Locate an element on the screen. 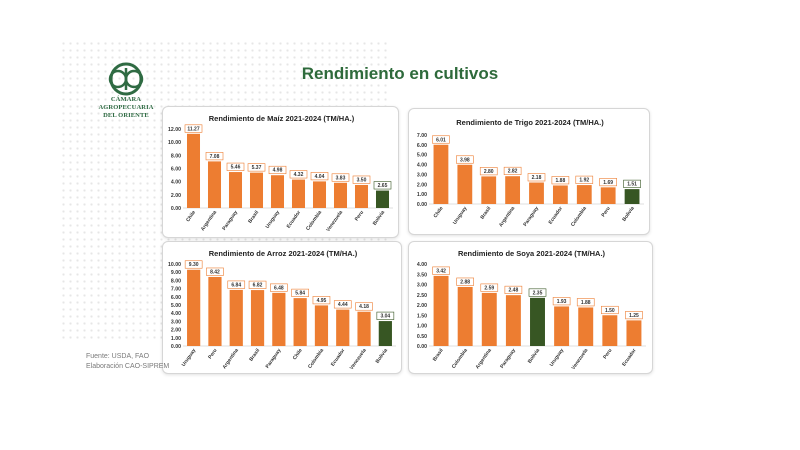  logo-emblem-icon is located at coordinates (126, 79).